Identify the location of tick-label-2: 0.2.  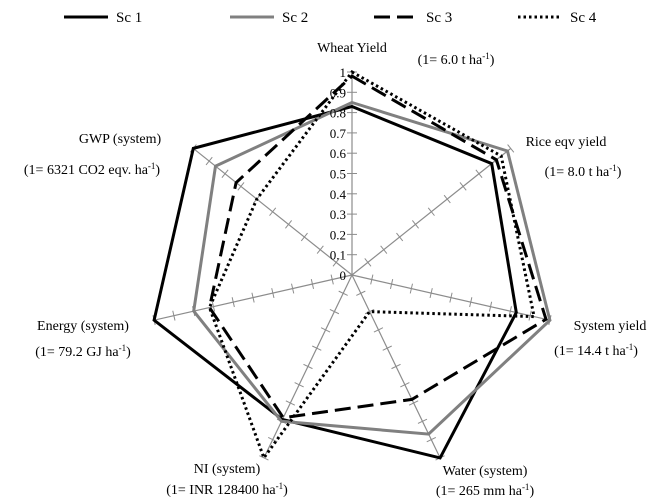
(338, 234).